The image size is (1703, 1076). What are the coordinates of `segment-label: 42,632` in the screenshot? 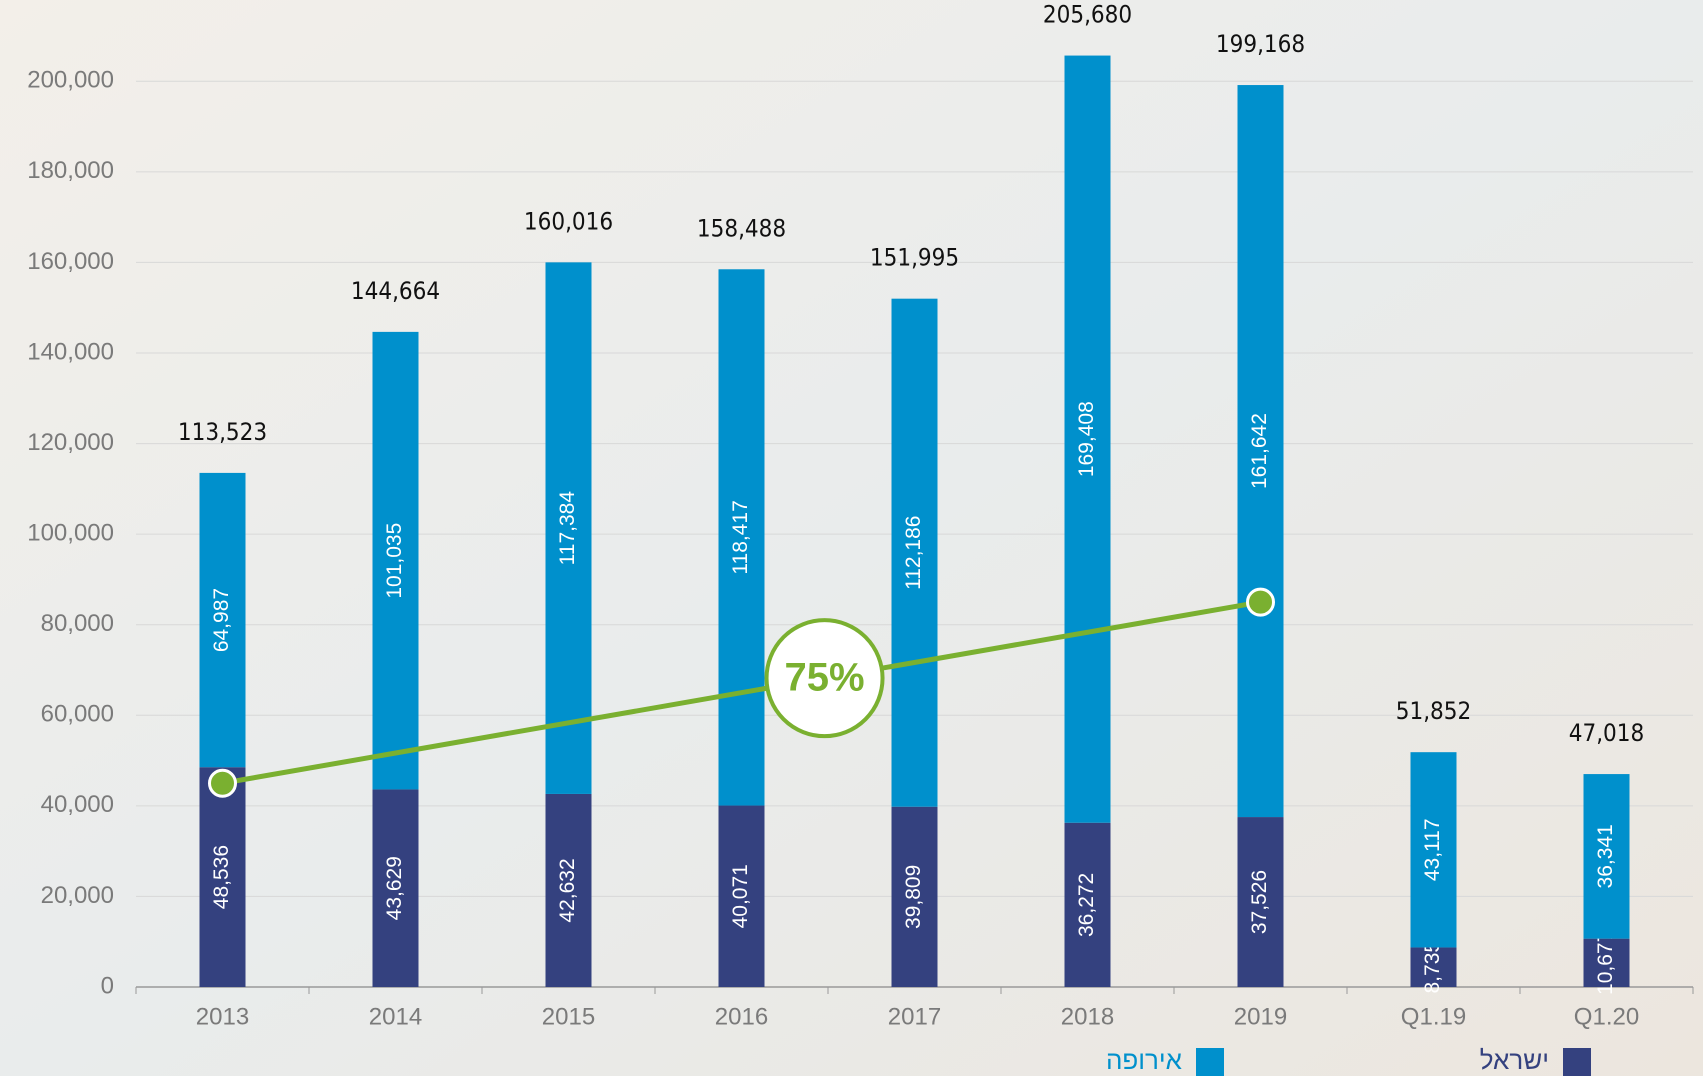 It's located at (567, 890).